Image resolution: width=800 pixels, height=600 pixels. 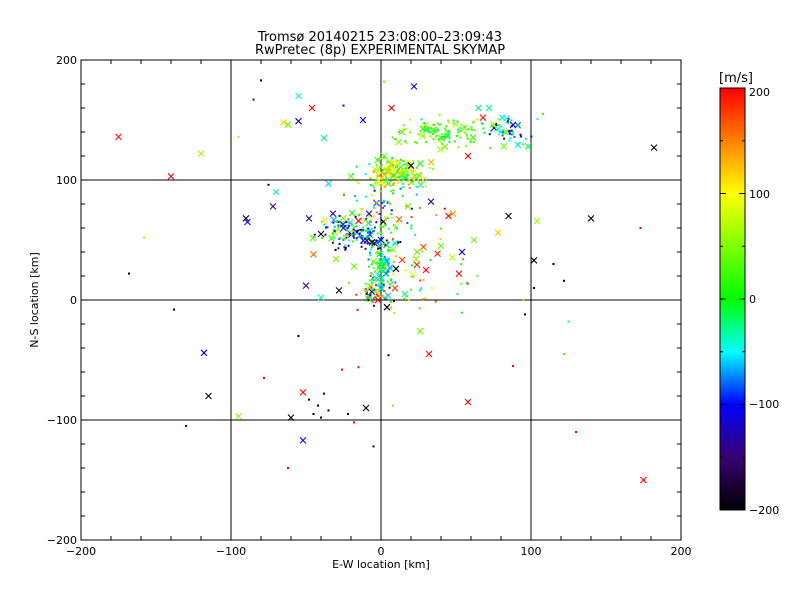 I want to click on x-axis-label: E-W location [km], so click(x=381, y=564).